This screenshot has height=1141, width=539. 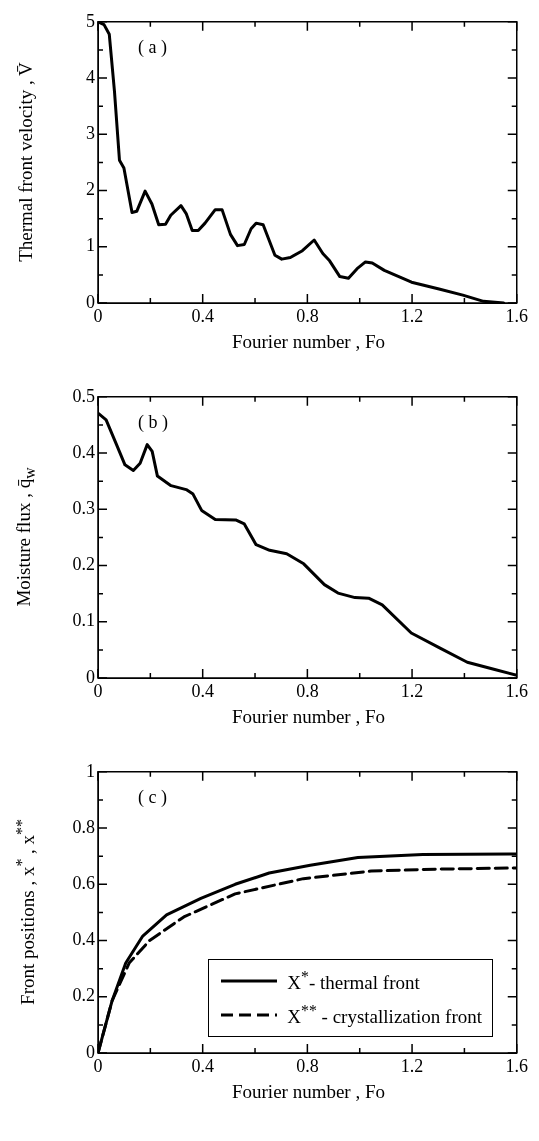 What do you see at coordinates (90, 20) in the screenshot?
I see `y-tick-label: 5` at bounding box center [90, 20].